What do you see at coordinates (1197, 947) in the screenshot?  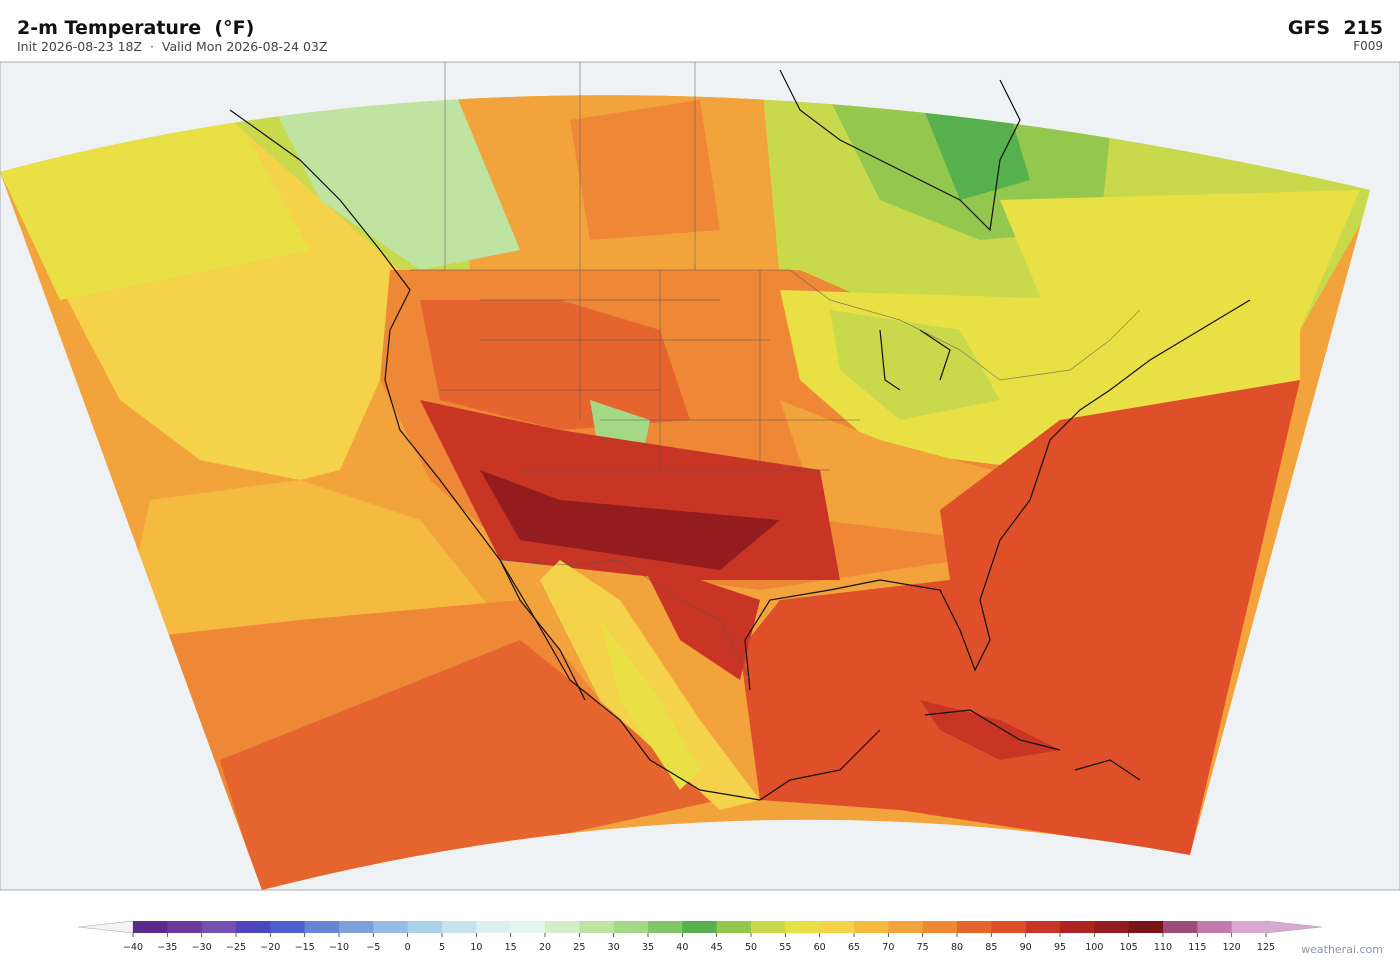 I see `colorbar-tick-label: 115` at bounding box center [1197, 947].